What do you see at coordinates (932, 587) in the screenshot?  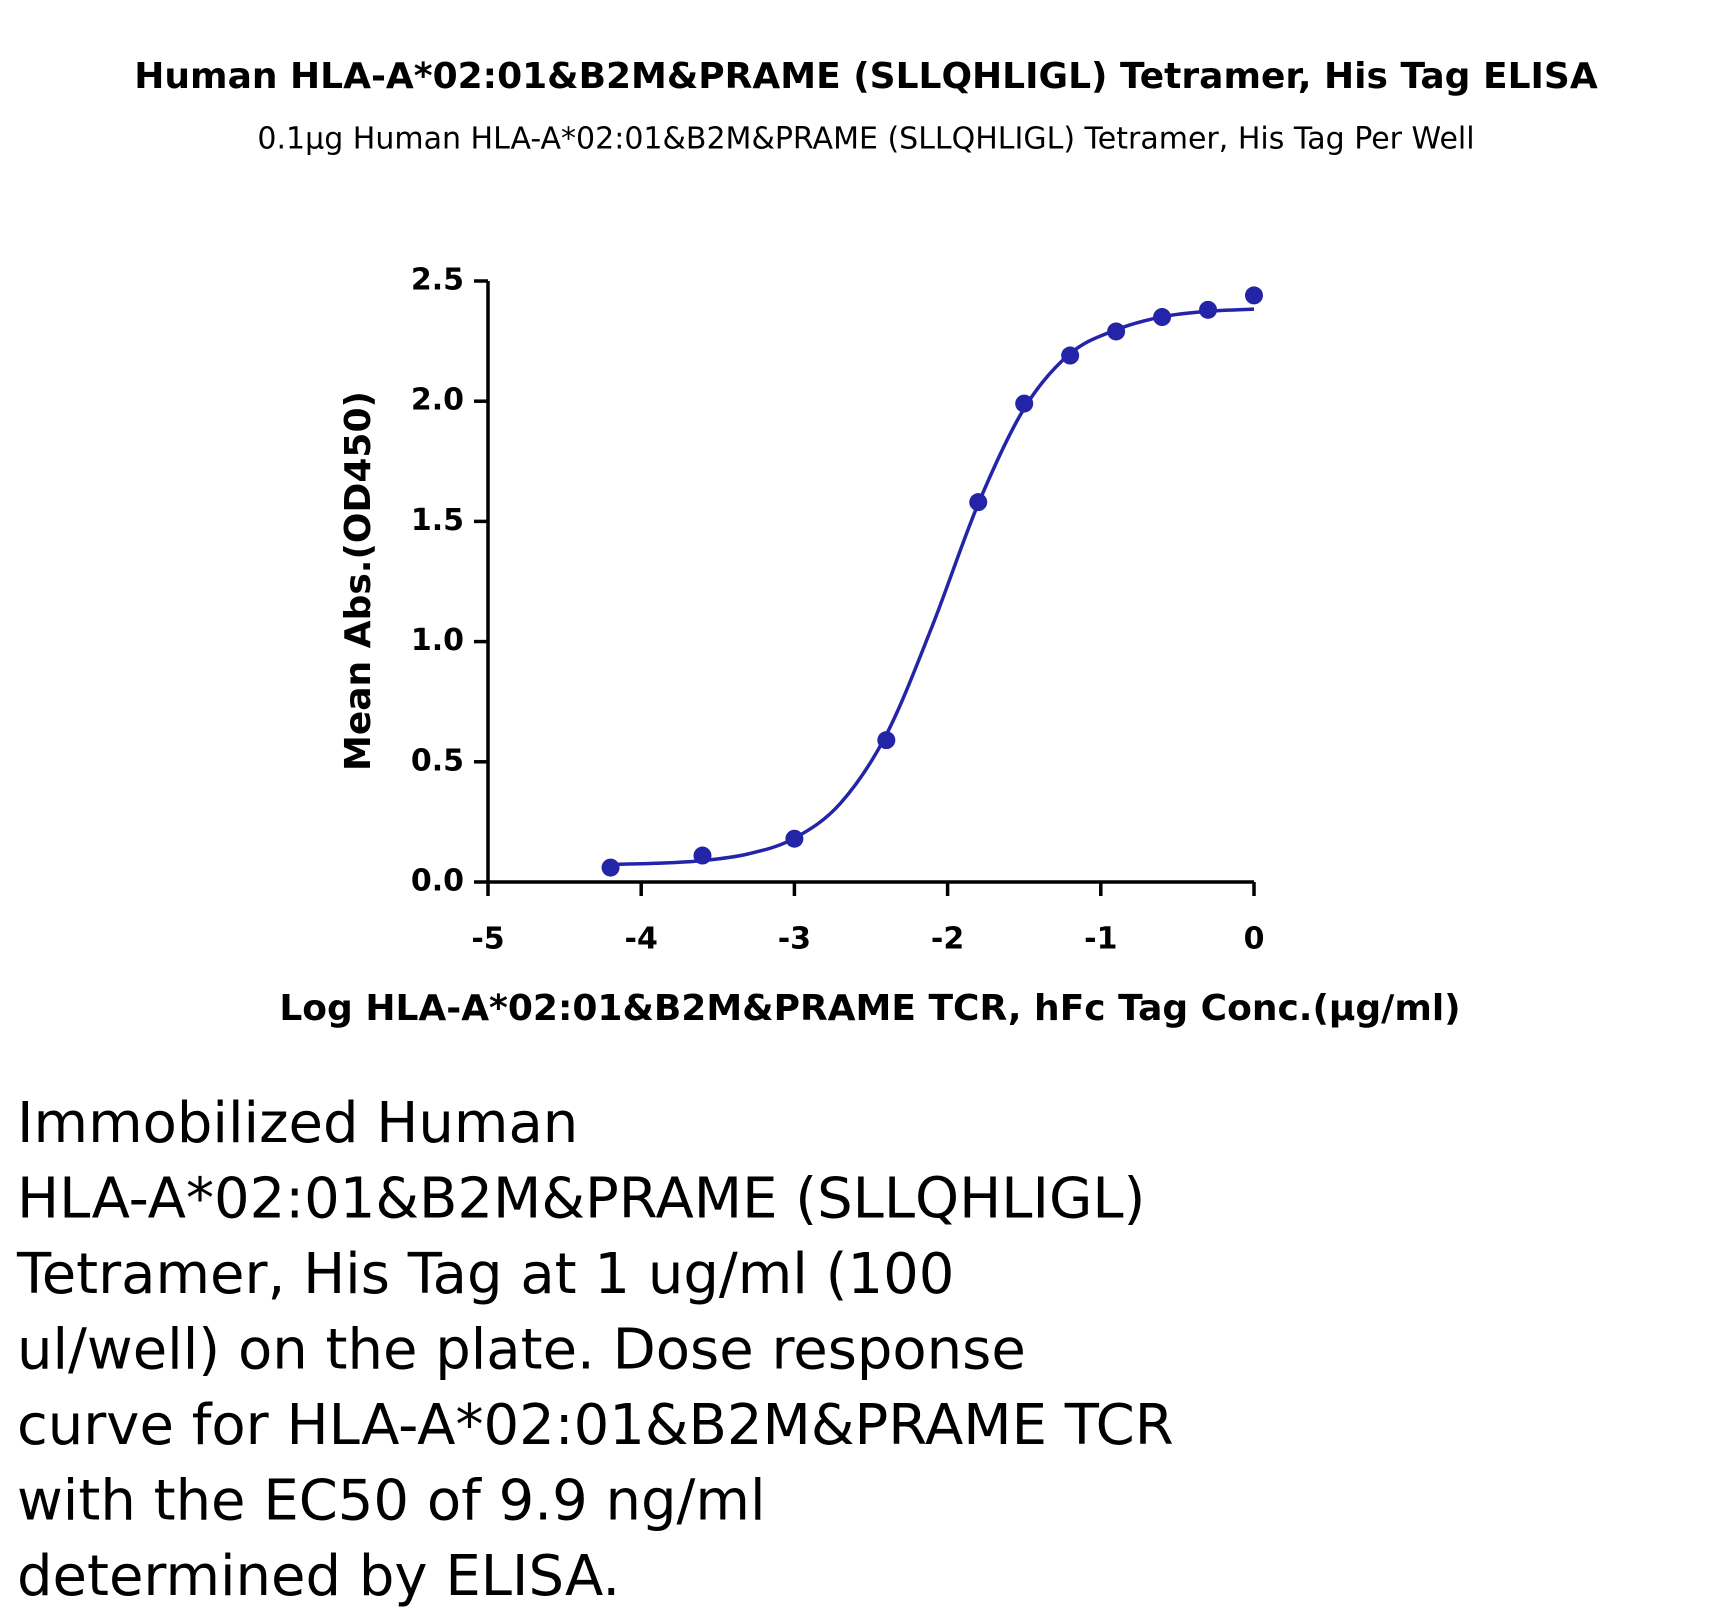 I see `fit-curve` at bounding box center [932, 587].